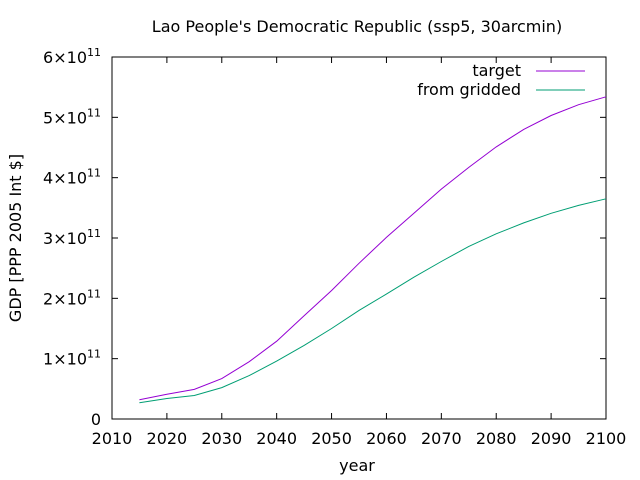  Describe the element at coordinates (606, 438) in the screenshot. I see `x-tick-label: 2100` at that location.